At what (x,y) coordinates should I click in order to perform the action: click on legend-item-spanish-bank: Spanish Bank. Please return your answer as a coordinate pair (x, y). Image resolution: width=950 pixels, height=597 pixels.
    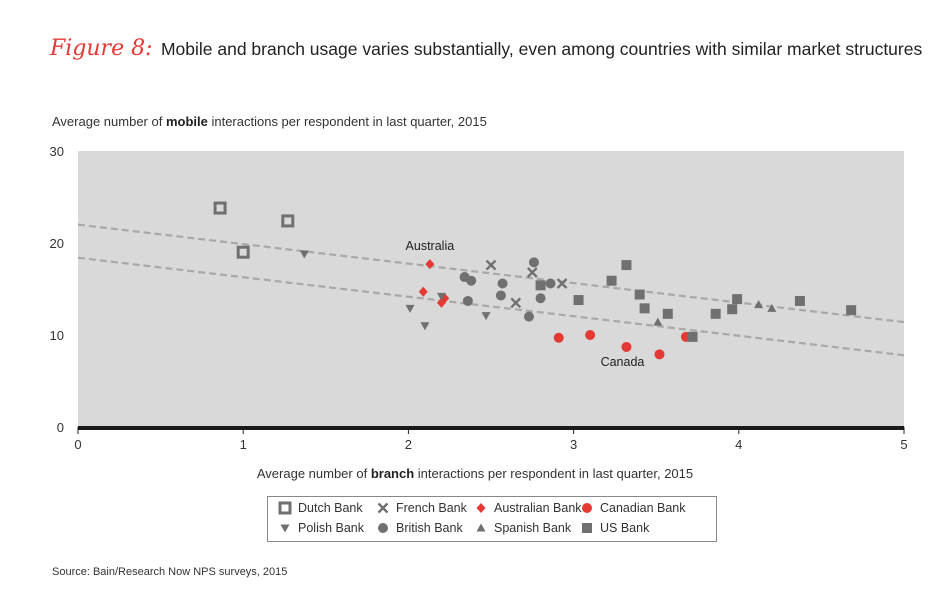
    Looking at the image, I should click on (522, 528).